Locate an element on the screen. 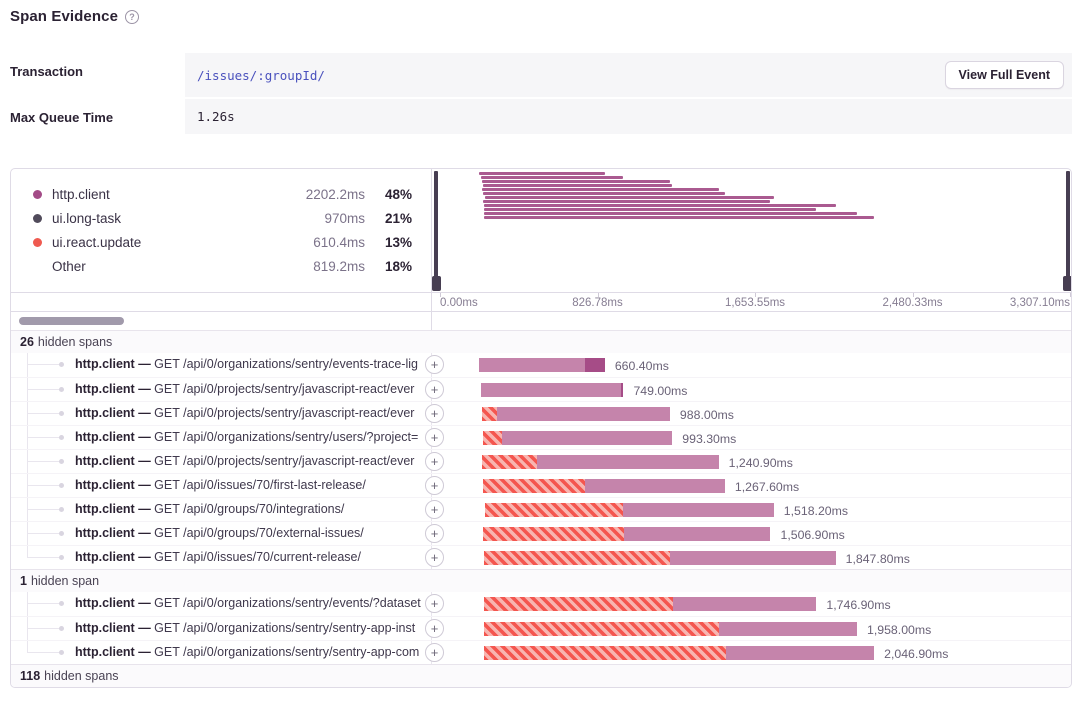 Image resolution: width=1083 pixels, height=706 pixels. legend-duration: 819.2ms is located at coordinates (339, 266).